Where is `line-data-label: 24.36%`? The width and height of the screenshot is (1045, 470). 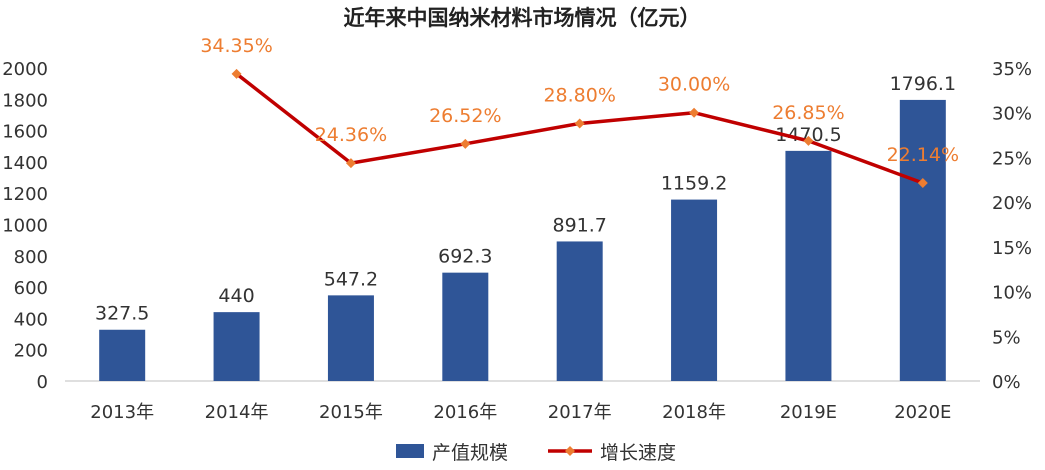
line-data-label: 24.36% is located at coordinates (351, 135).